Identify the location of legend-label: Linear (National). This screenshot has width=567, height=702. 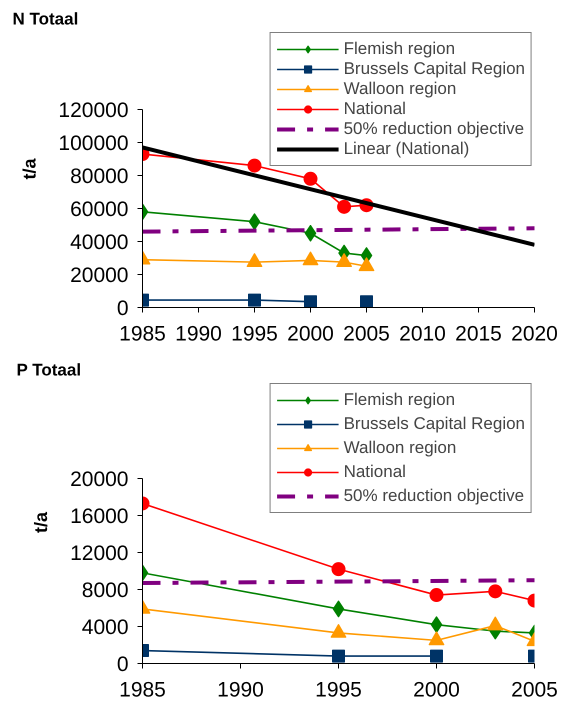
(407, 149).